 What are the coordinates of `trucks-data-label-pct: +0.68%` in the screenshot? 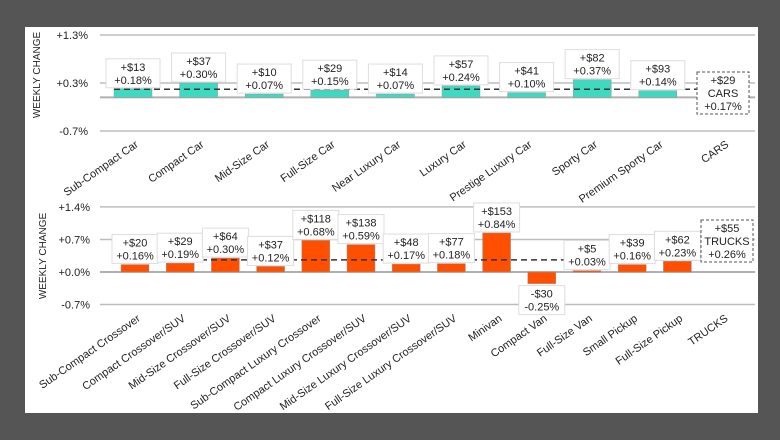 It's located at (316, 232).